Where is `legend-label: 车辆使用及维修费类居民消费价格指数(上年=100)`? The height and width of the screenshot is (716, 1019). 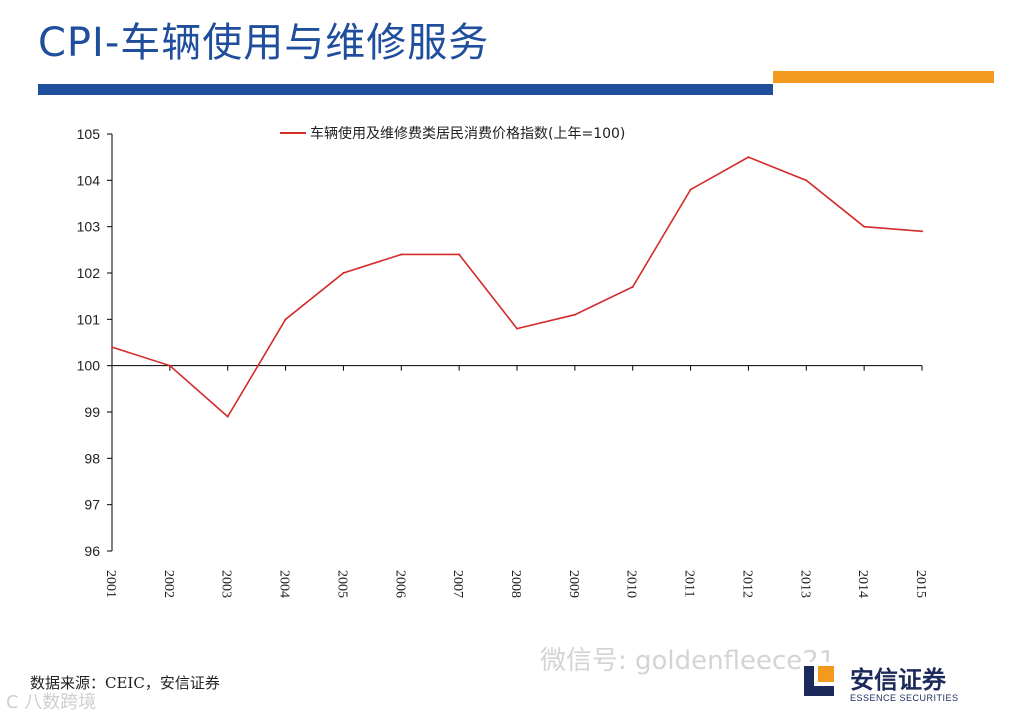
legend-label: 车辆使用及维修费类居民消费价格指数(上年=100) is located at coordinates (467, 133).